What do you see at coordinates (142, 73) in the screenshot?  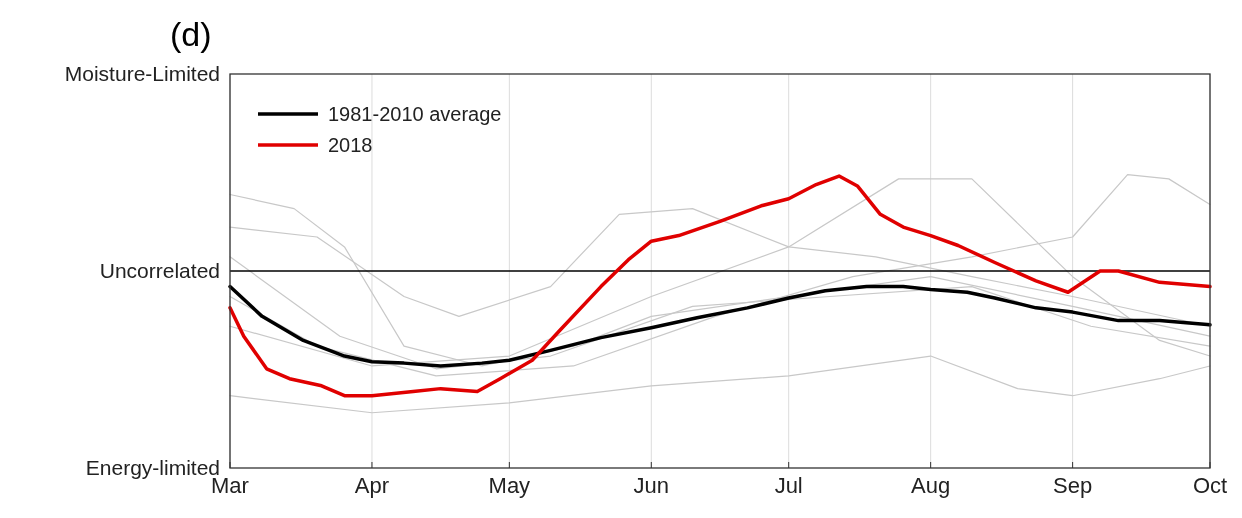 I see `text: Moisture-Limited` at bounding box center [142, 73].